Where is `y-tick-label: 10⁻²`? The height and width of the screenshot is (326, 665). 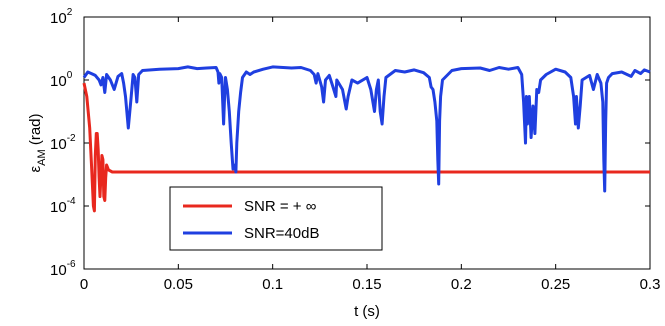 y-tick-label: 10⁻² is located at coordinates (63, 143).